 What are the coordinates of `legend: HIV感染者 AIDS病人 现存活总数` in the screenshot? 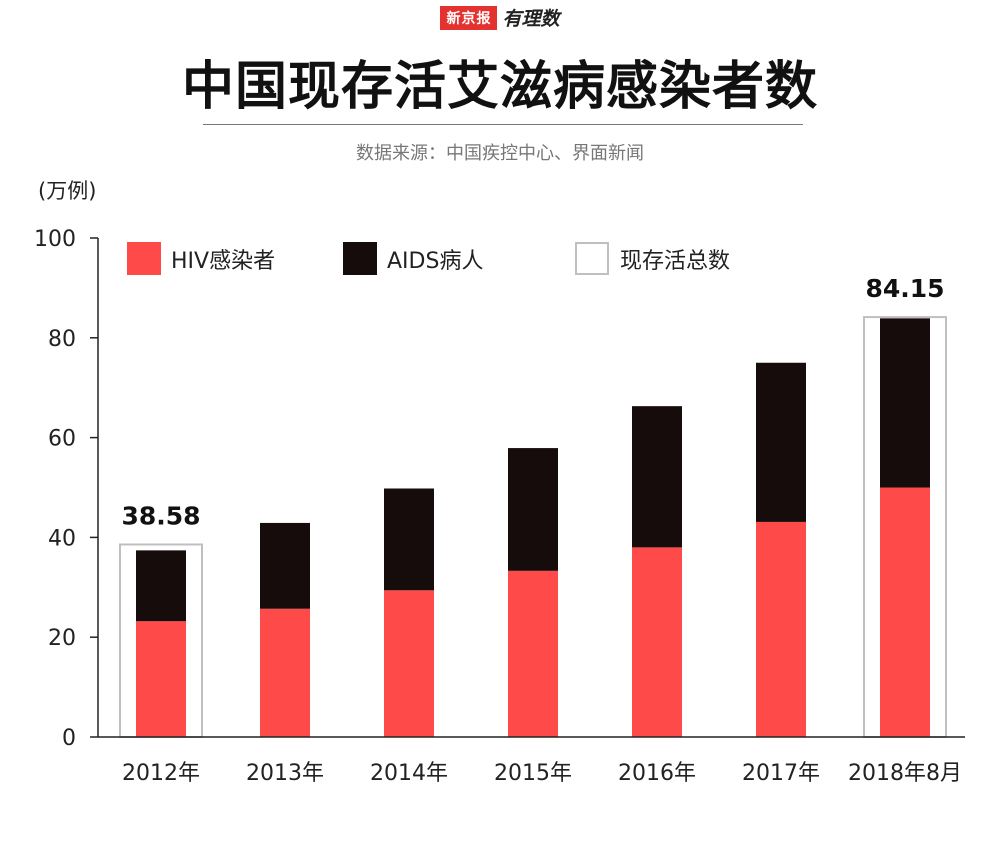 It's located at (428, 258).